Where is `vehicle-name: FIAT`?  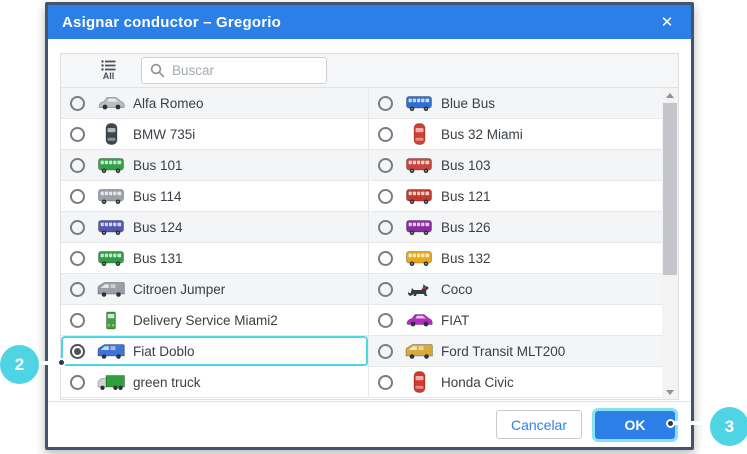 vehicle-name: FIAT is located at coordinates (455, 320).